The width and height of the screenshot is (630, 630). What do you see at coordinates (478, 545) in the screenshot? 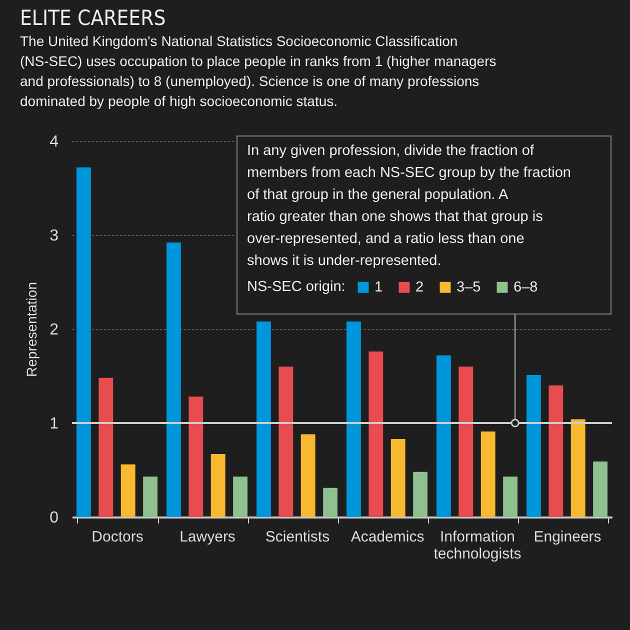
I see `x-tick-label: Information technologists` at bounding box center [478, 545].